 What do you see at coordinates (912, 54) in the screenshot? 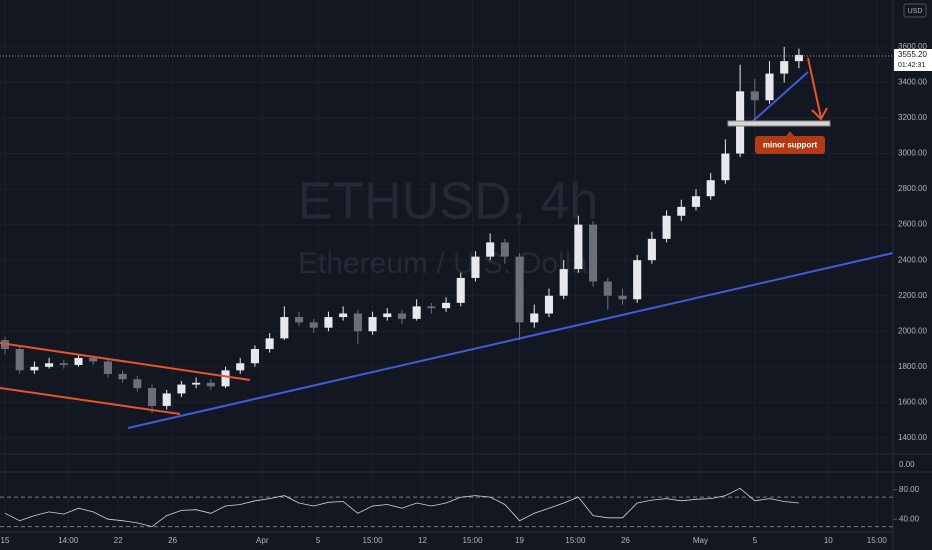
I see `current-price: 3555.20` at bounding box center [912, 54].